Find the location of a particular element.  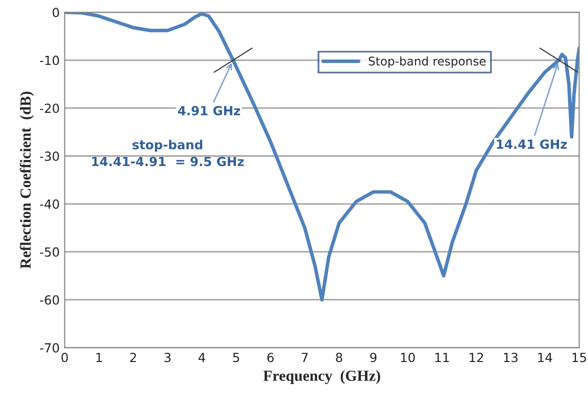

x-tick-label: 7 is located at coordinates (305, 357).